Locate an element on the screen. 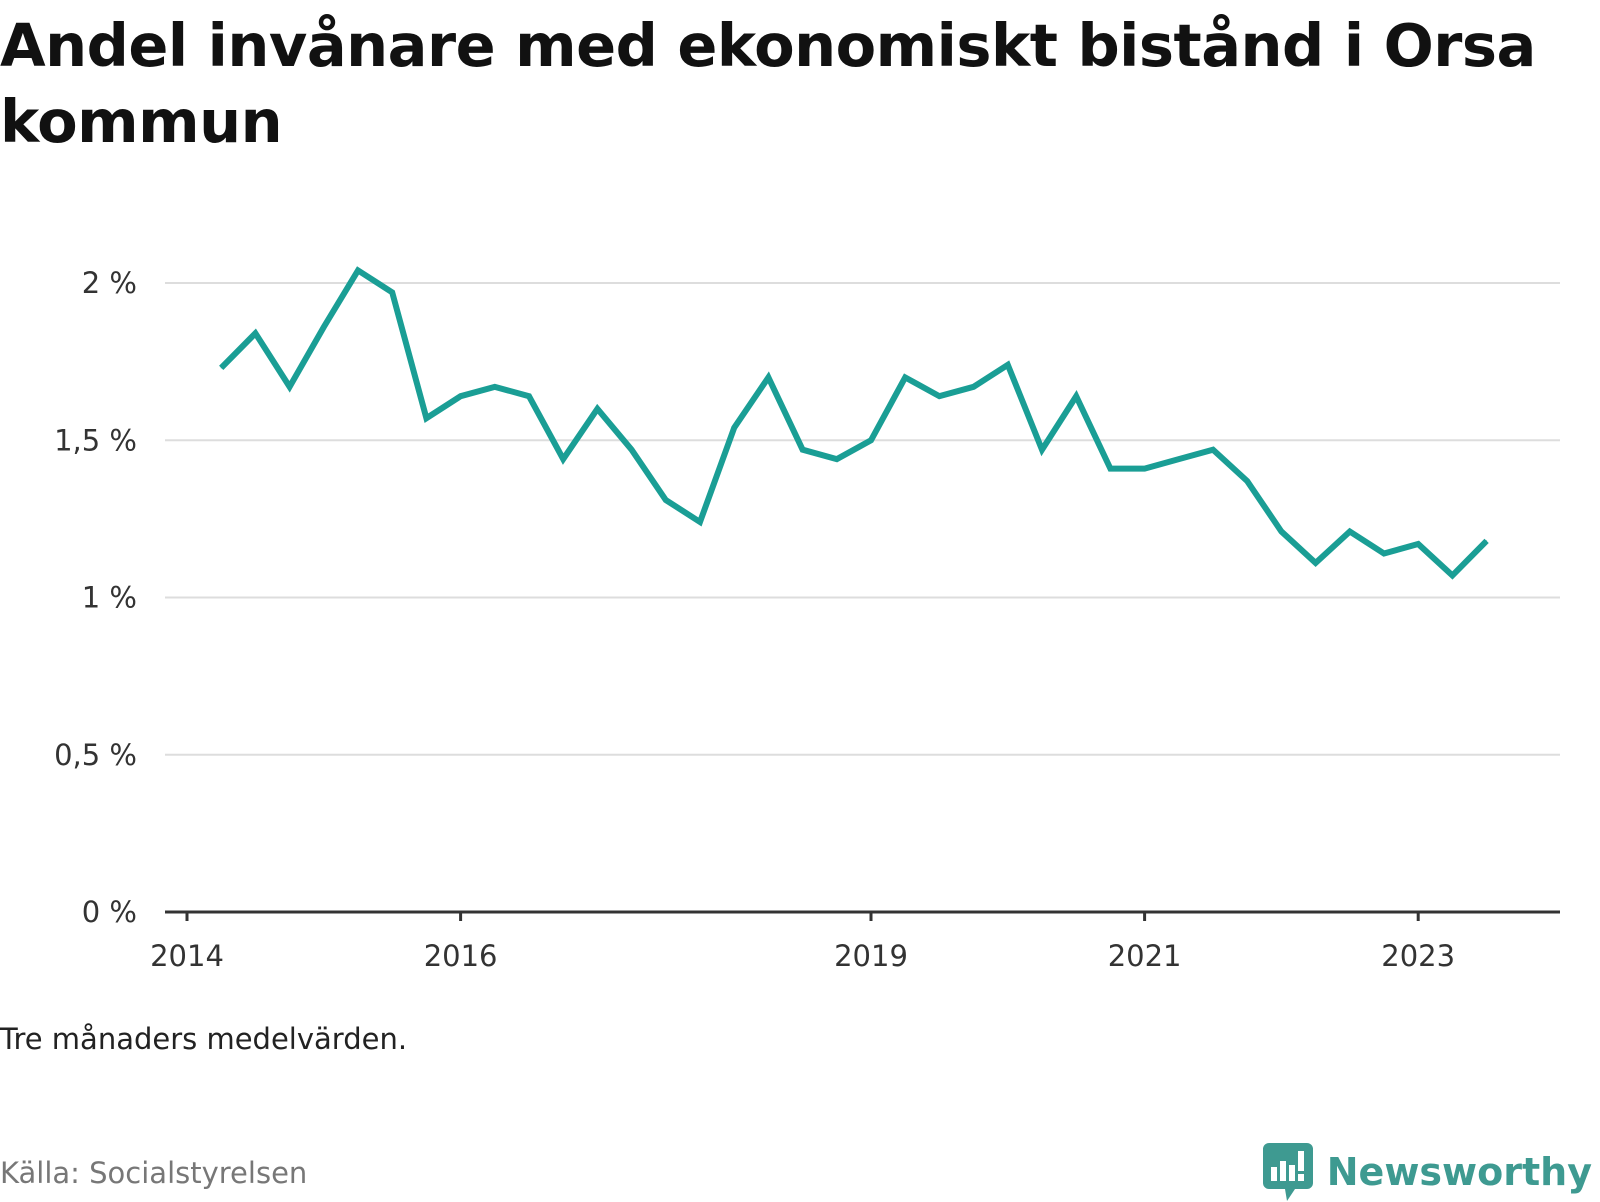 The image size is (1600, 1202). newsworthy-logo-icon is located at coordinates (1287, 1172).